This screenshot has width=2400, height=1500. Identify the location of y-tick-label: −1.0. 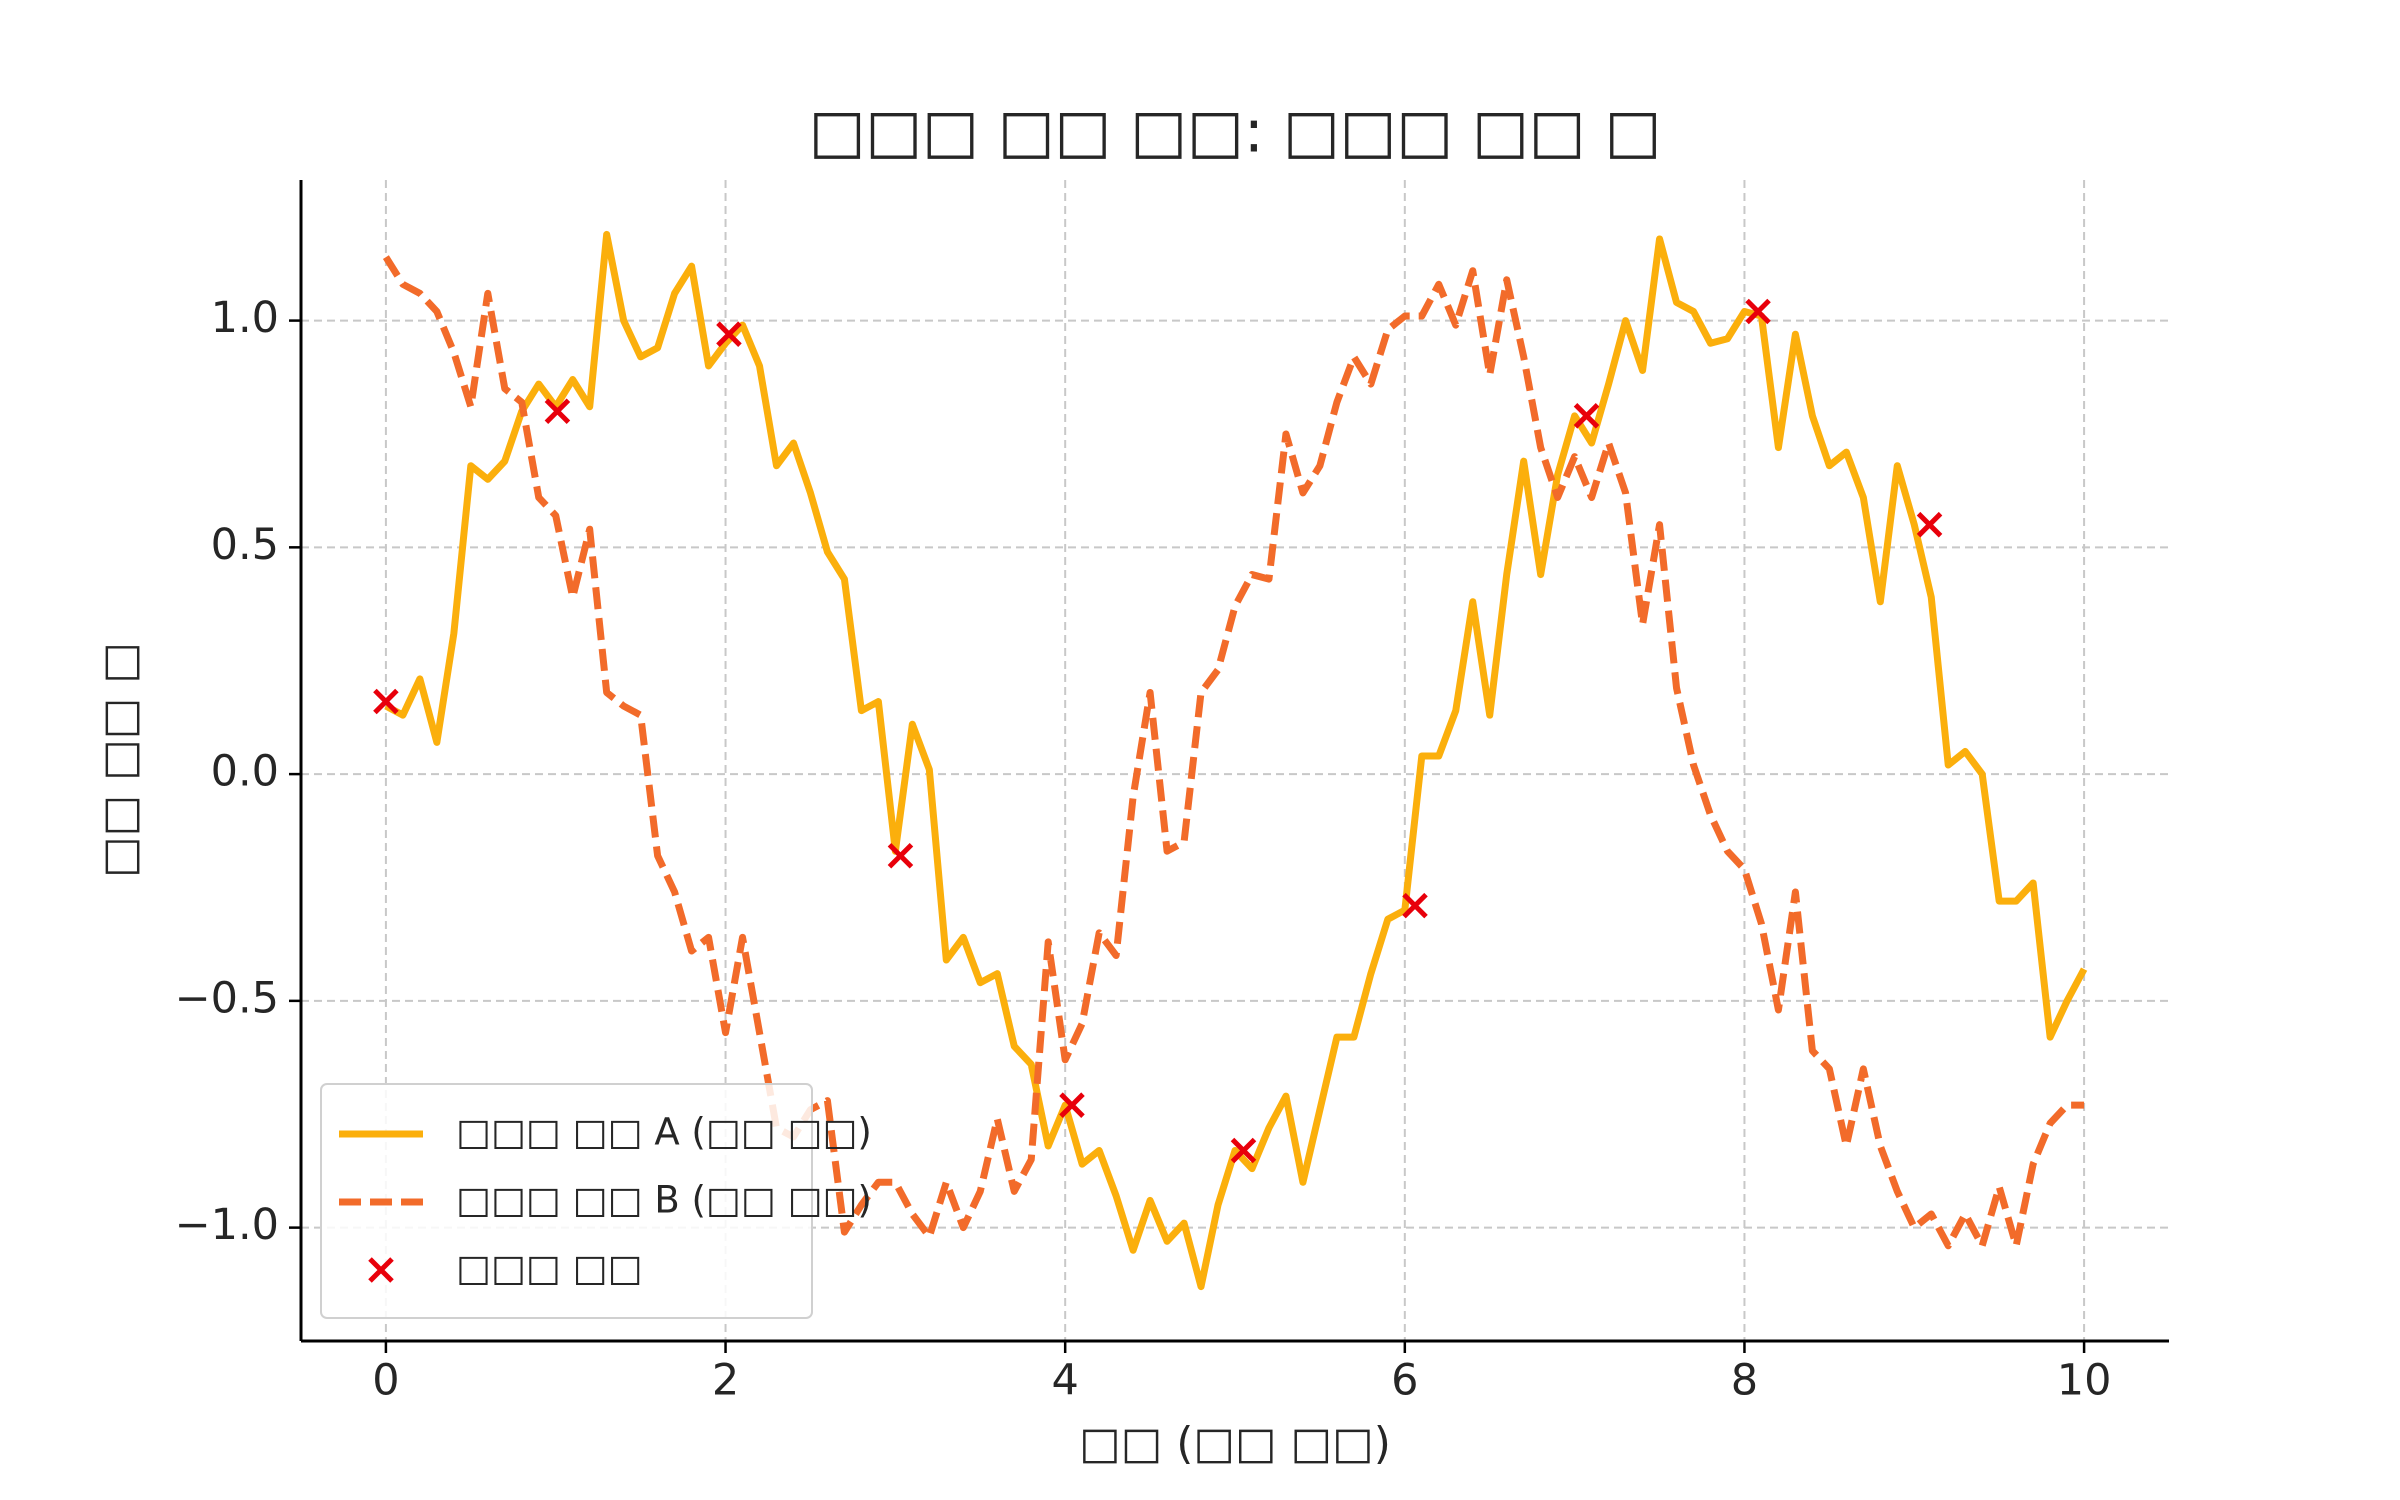
(227, 1225).